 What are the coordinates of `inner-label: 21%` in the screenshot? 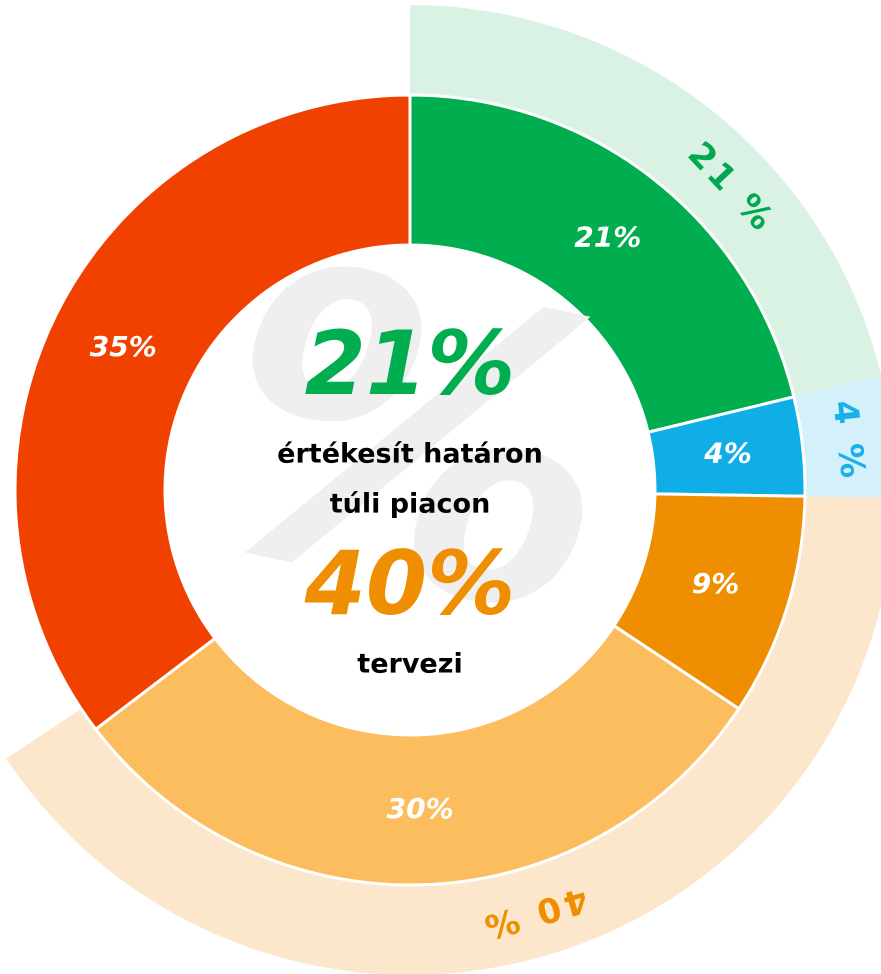 It's located at (607, 236).